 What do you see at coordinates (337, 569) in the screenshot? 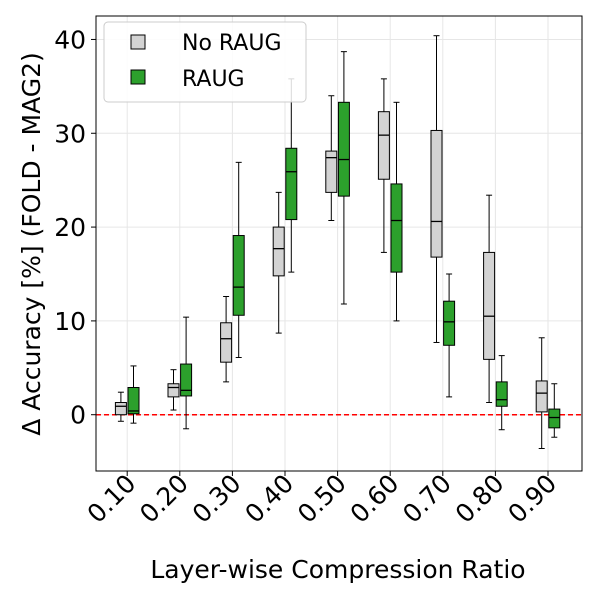
I see `x-axis-label: Layer-wise Compression Ratio` at bounding box center [337, 569].